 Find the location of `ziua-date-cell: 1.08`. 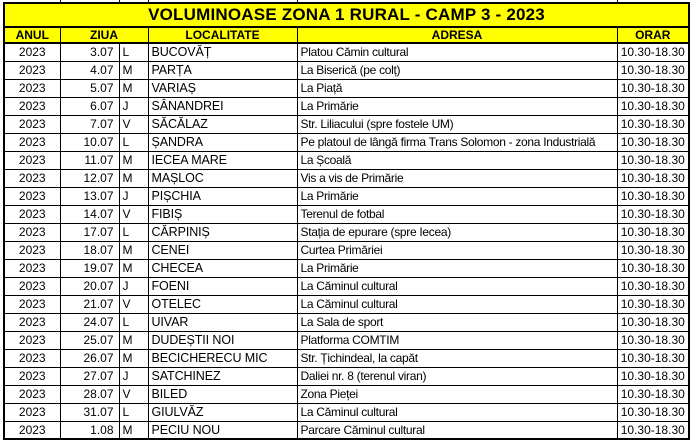

ziua-date-cell: 1.08 is located at coordinates (89, 430).